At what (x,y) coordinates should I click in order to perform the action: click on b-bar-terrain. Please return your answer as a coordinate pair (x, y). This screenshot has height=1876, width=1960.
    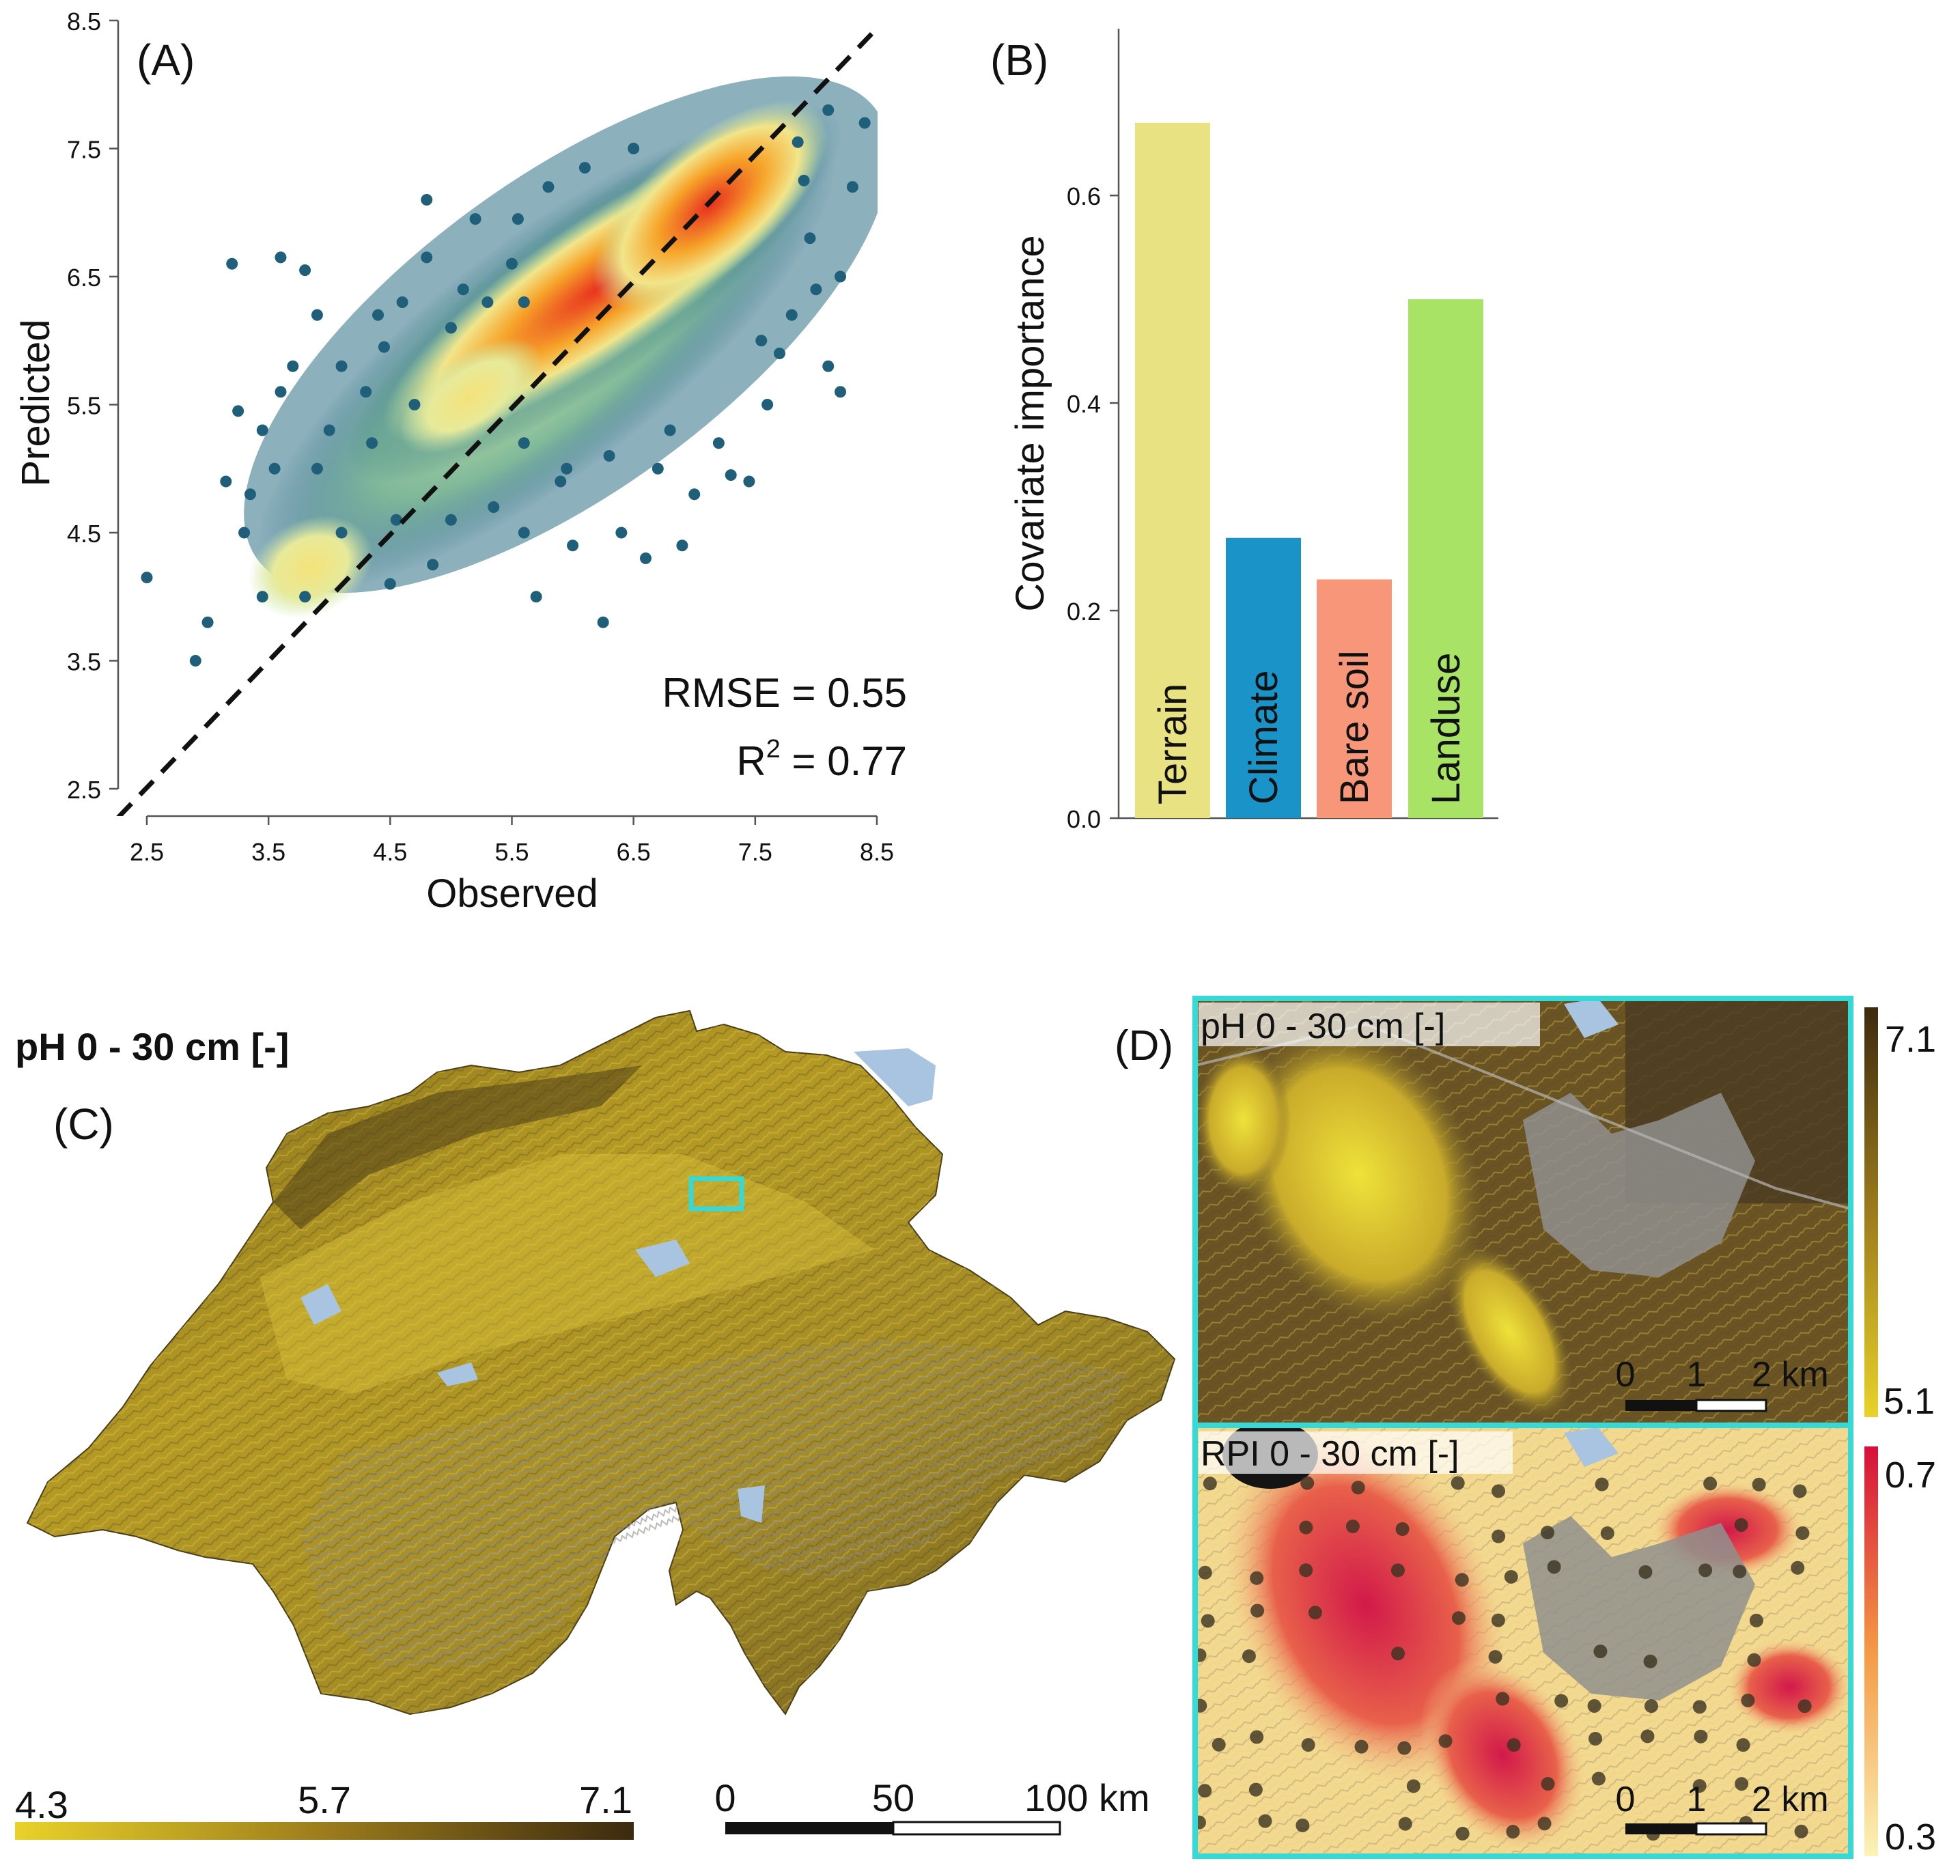
    Looking at the image, I should click on (1172, 470).